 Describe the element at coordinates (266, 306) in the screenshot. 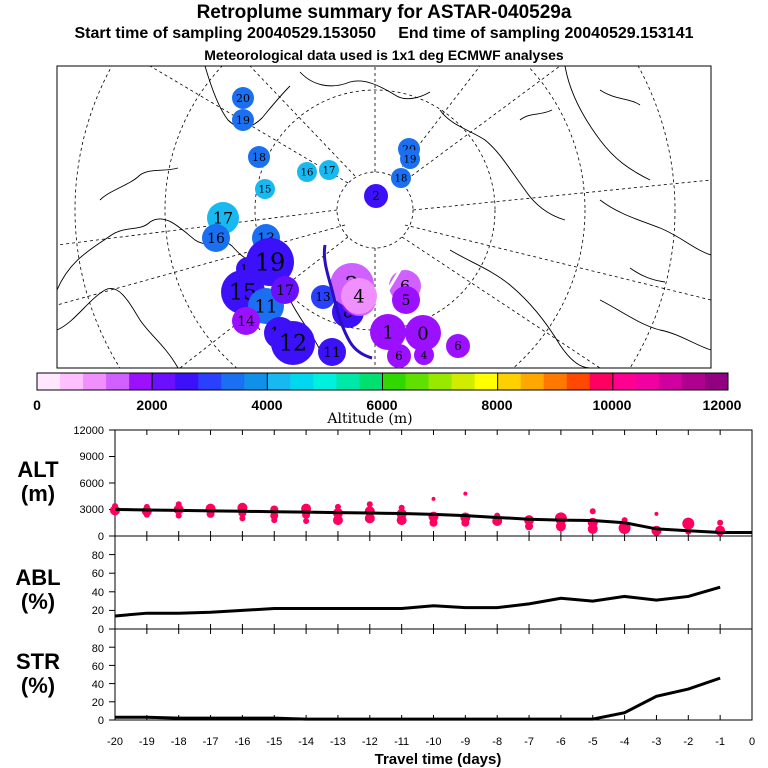

I see `plume-day-label: 11` at that location.